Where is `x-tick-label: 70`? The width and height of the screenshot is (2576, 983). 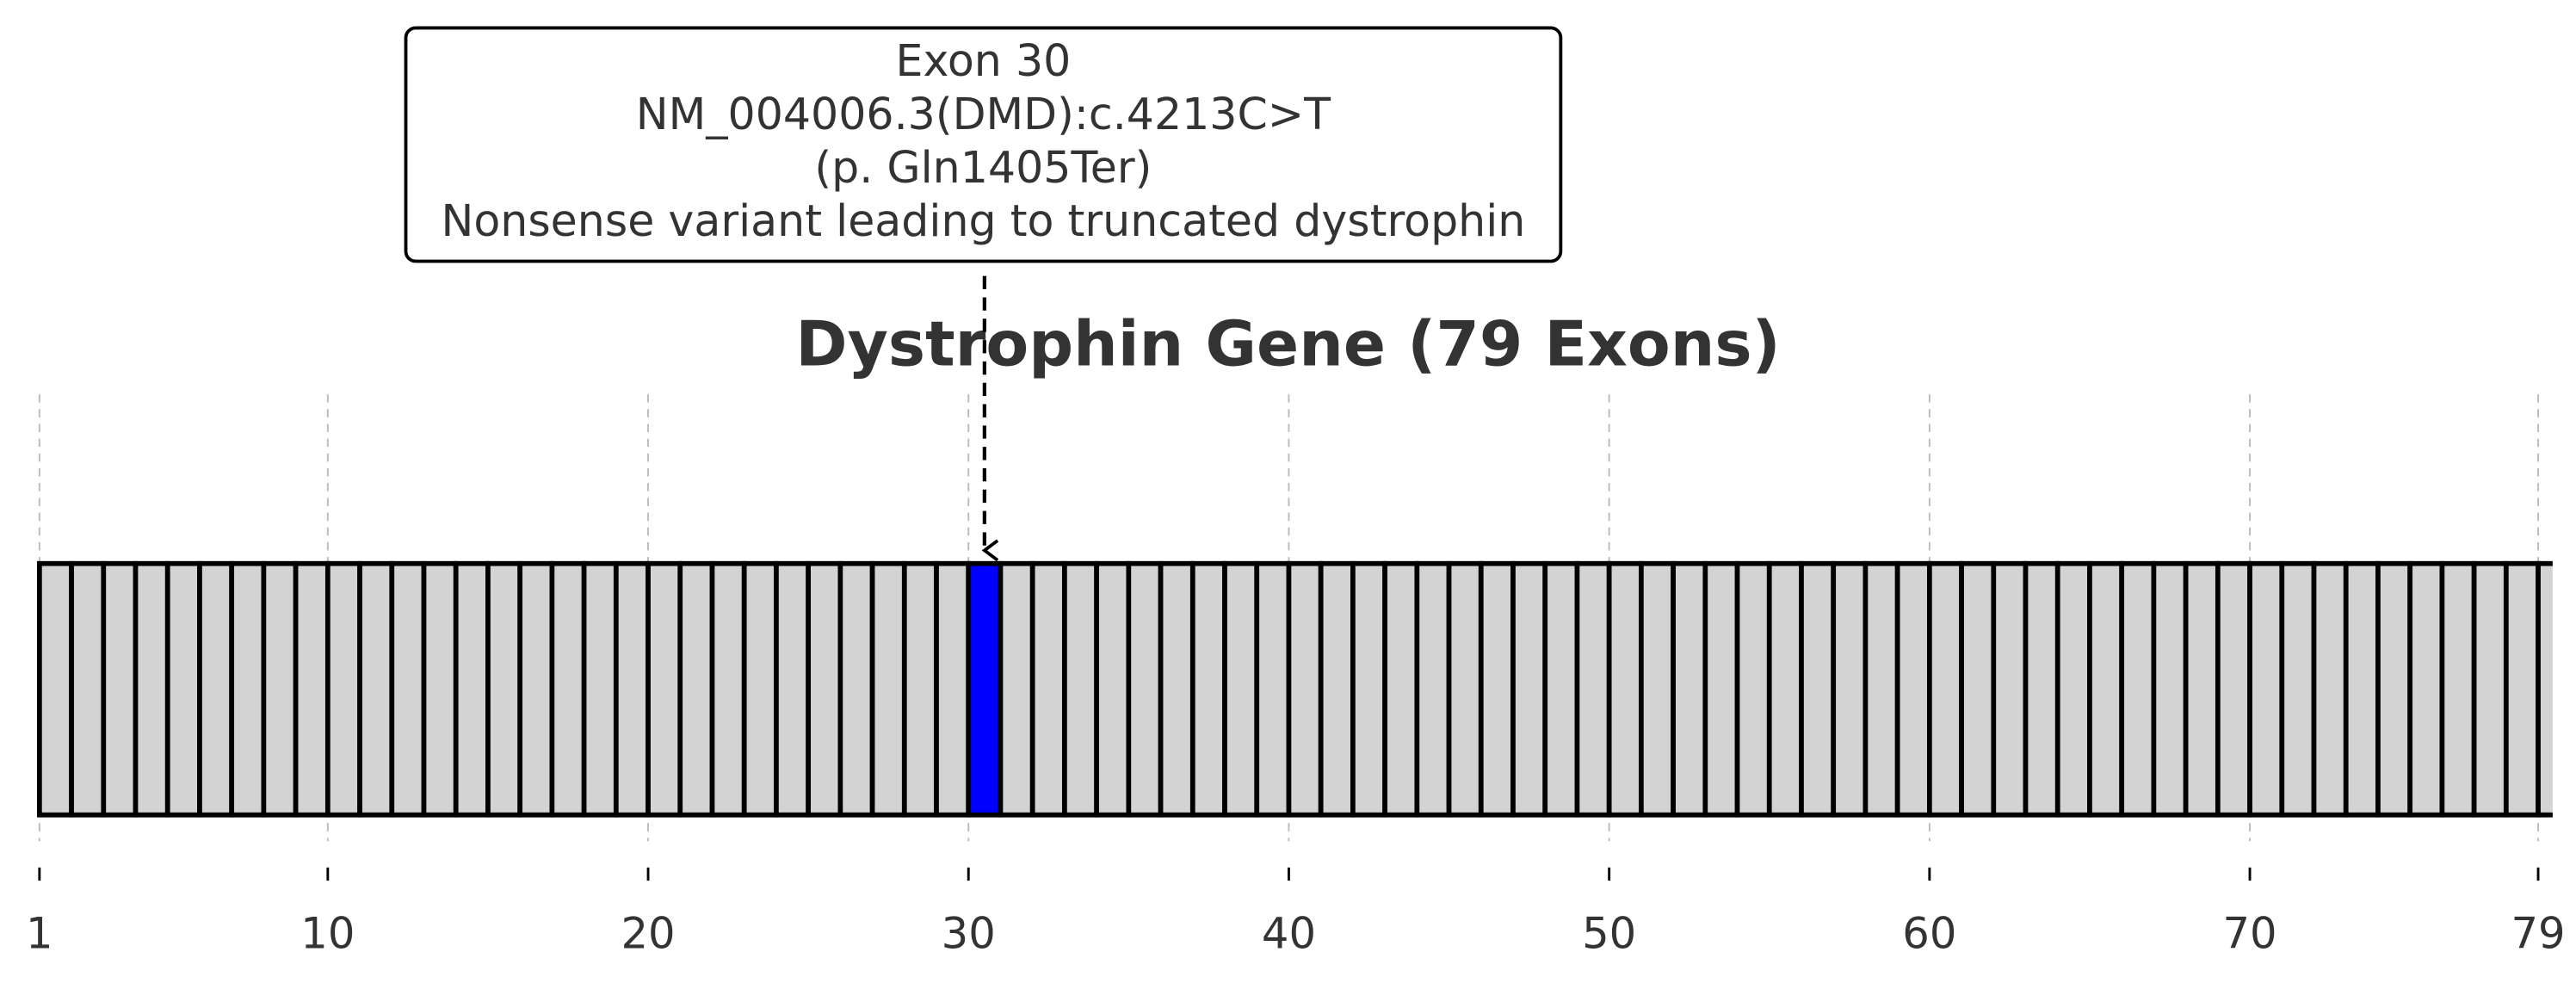
x-tick-label: 70 is located at coordinates (2249, 933).